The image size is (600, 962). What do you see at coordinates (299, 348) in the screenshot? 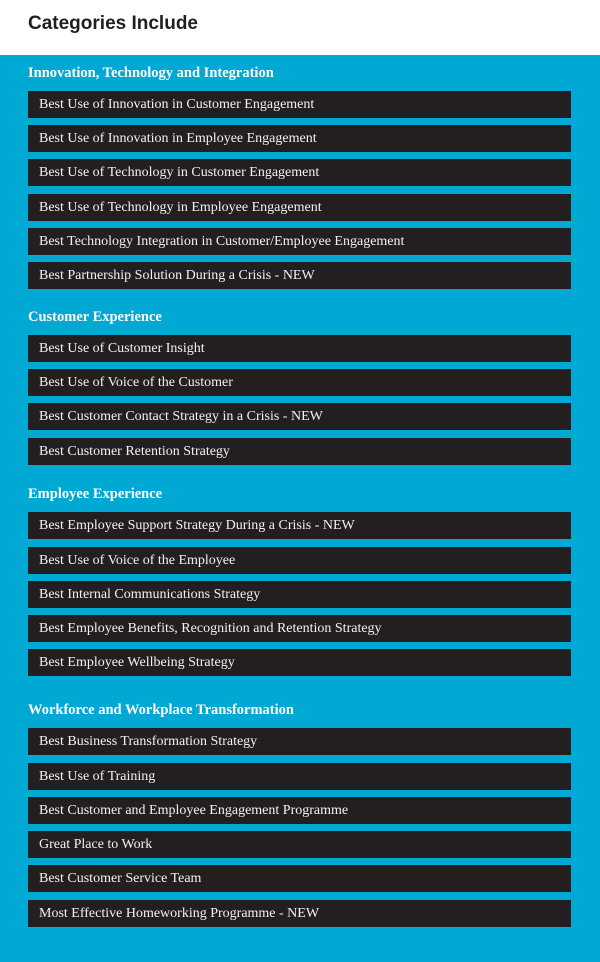
I see `category-item: Best Use of Customer Insight` at bounding box center [299, 348].